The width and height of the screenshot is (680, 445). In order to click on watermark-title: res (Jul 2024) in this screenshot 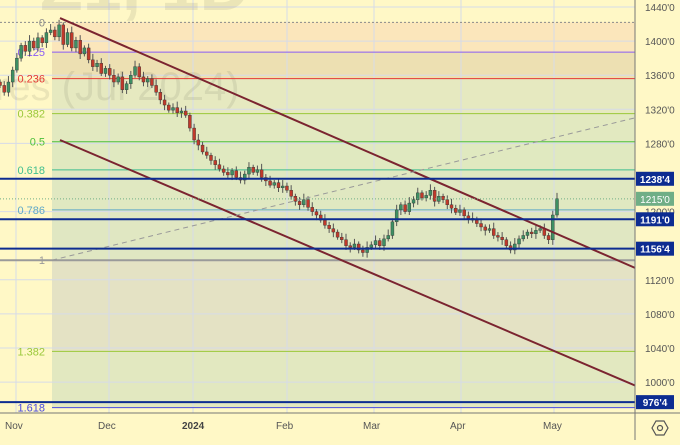, I will do `click(120, 87)`.